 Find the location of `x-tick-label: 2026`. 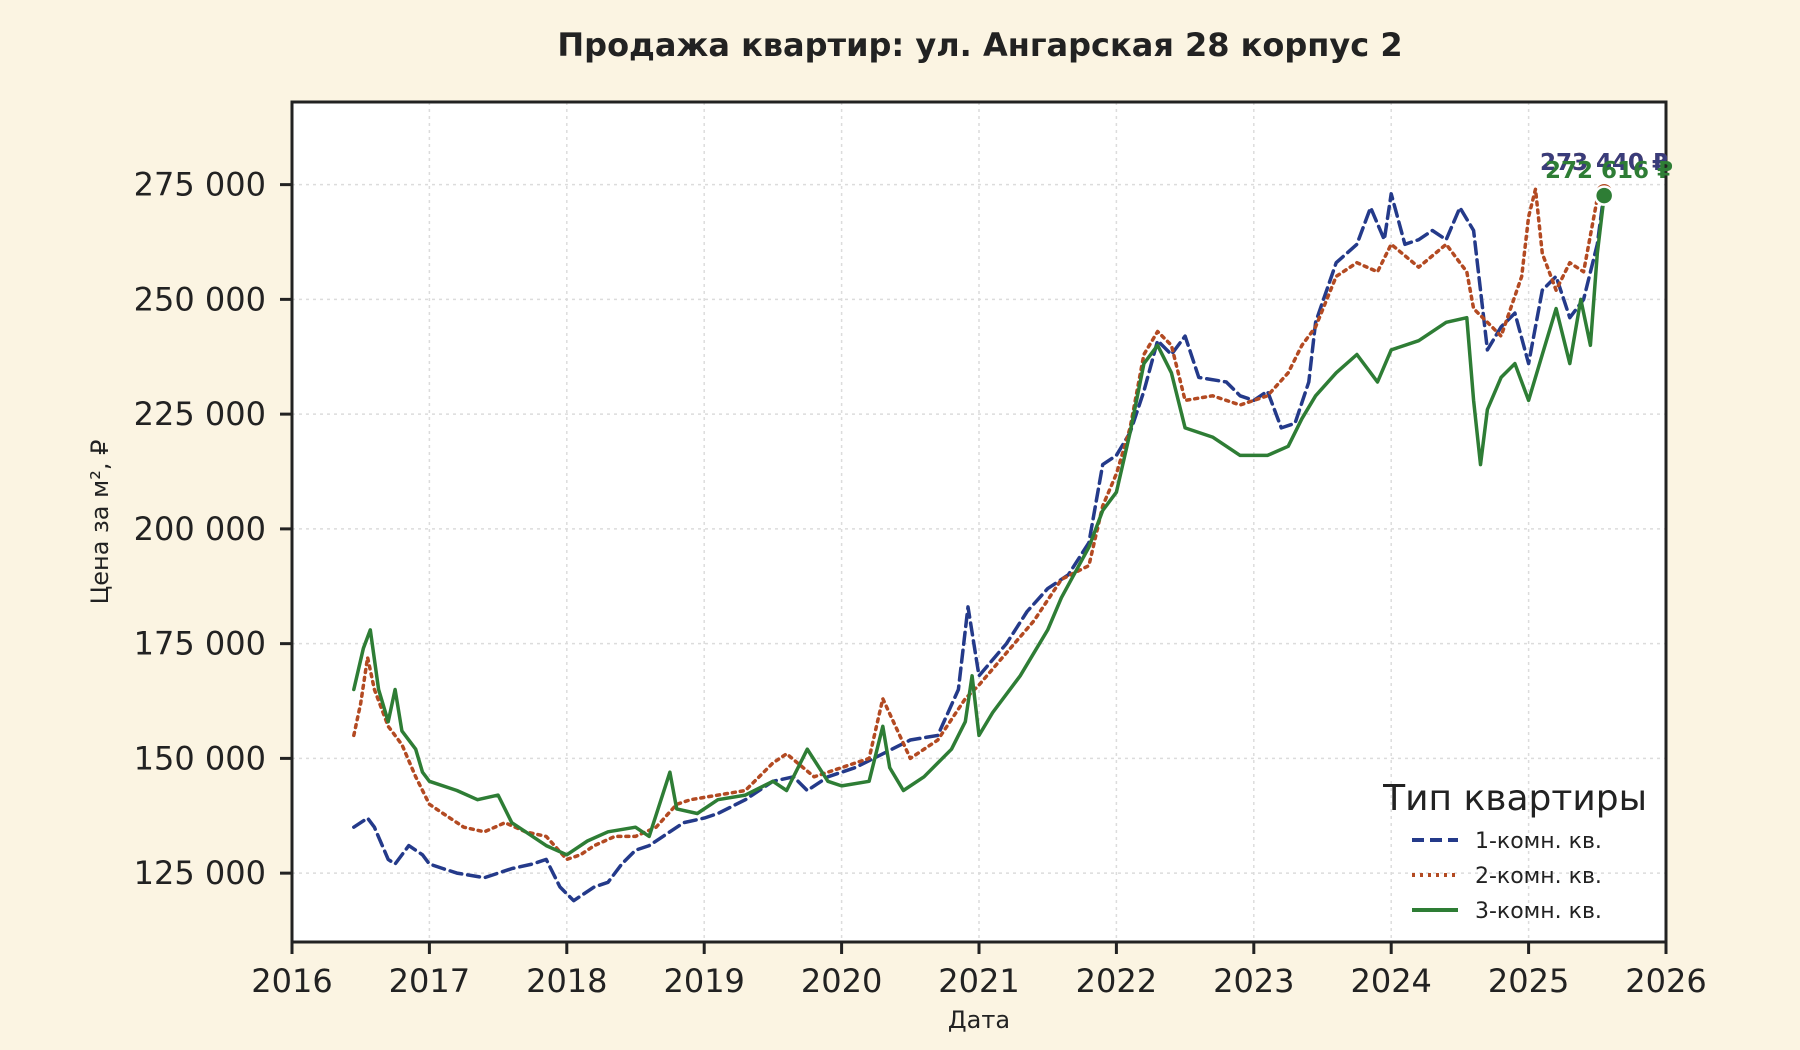

x-tick-label: 2026 is located at coordinates (1665, 981).